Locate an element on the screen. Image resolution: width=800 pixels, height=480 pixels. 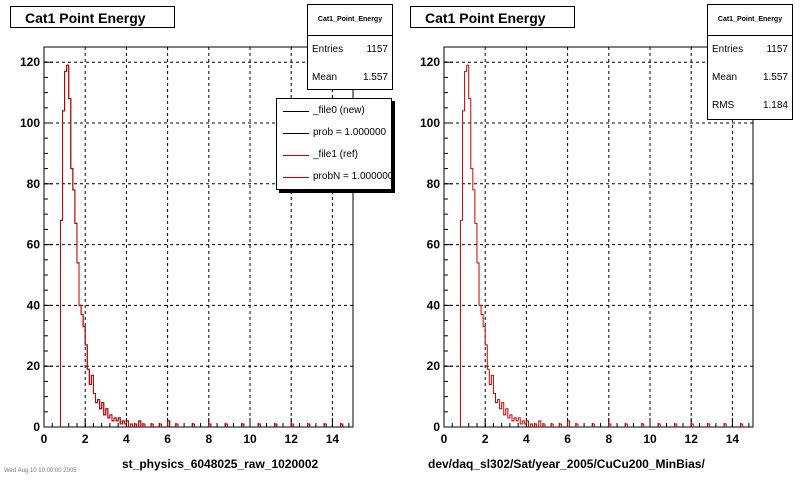
legend-label: _file0 (new) is located at coordinates (339, 110).